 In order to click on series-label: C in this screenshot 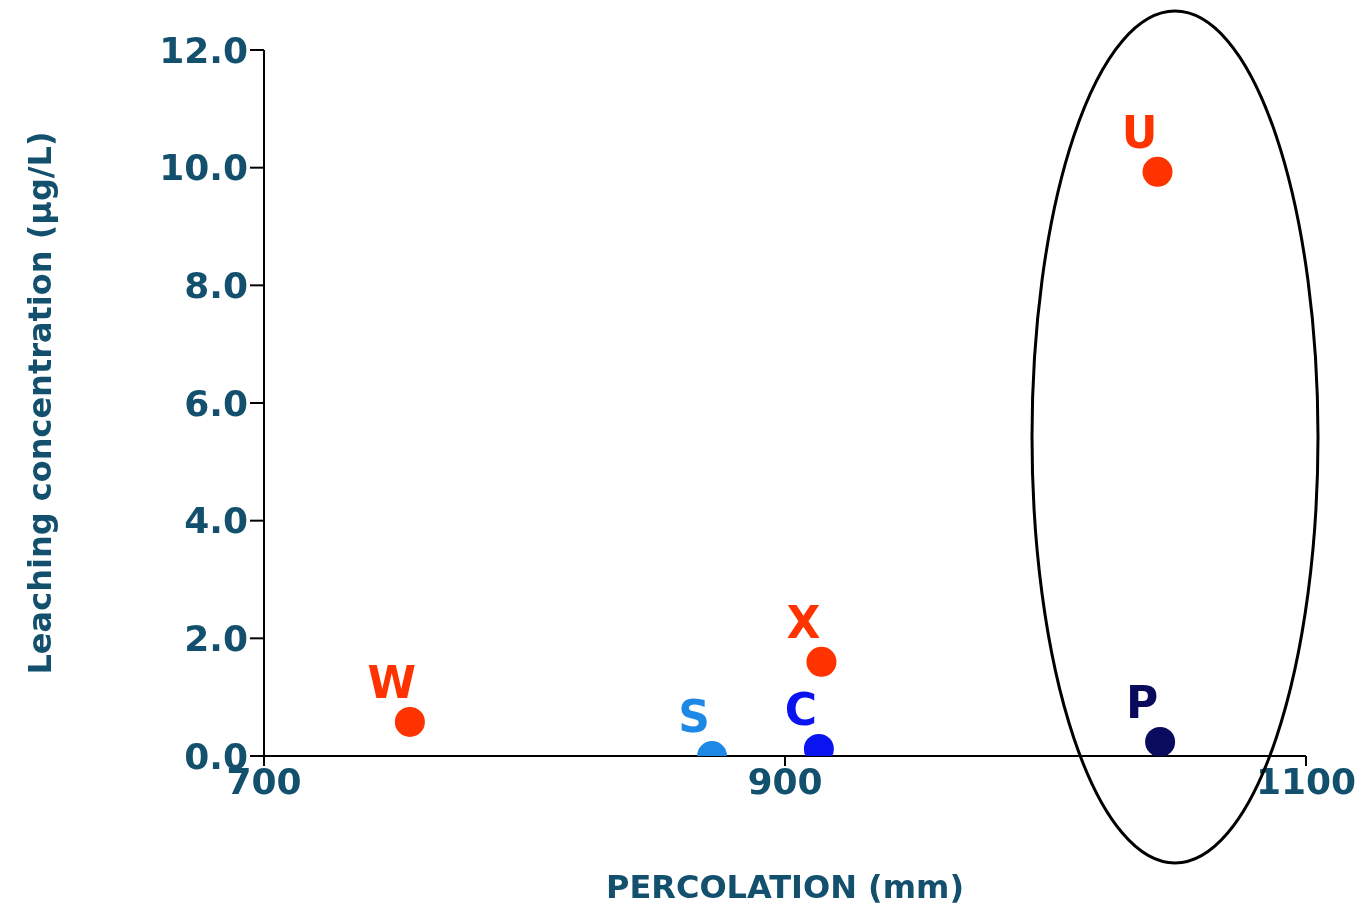, I will do `click(801, 709)`.